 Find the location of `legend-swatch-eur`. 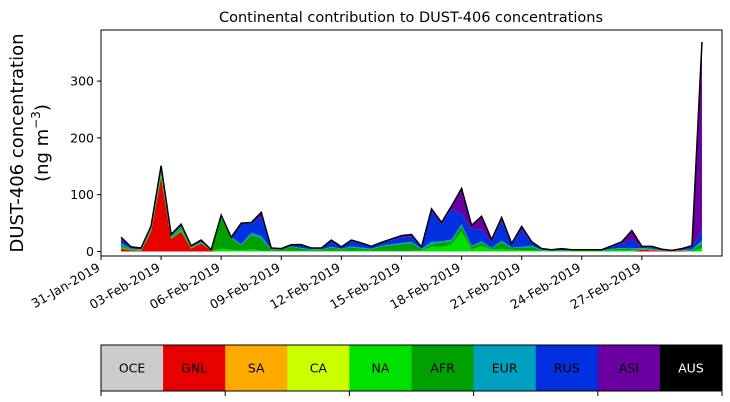

legend-swatch-eur is located at coordinates (504, 368).